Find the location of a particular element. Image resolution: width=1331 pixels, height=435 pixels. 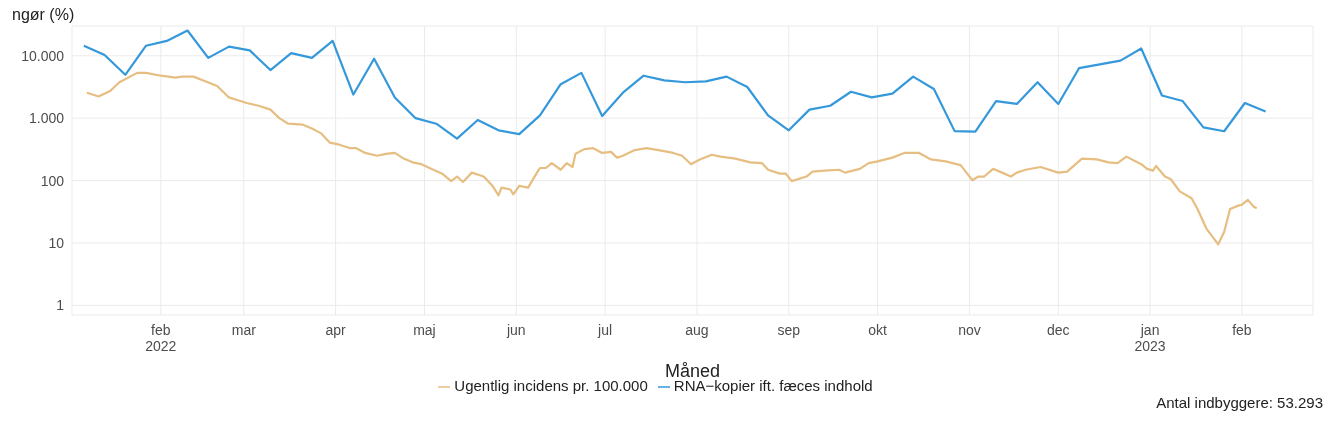

x-tick-label: nov is located at coordinates (969, 330).